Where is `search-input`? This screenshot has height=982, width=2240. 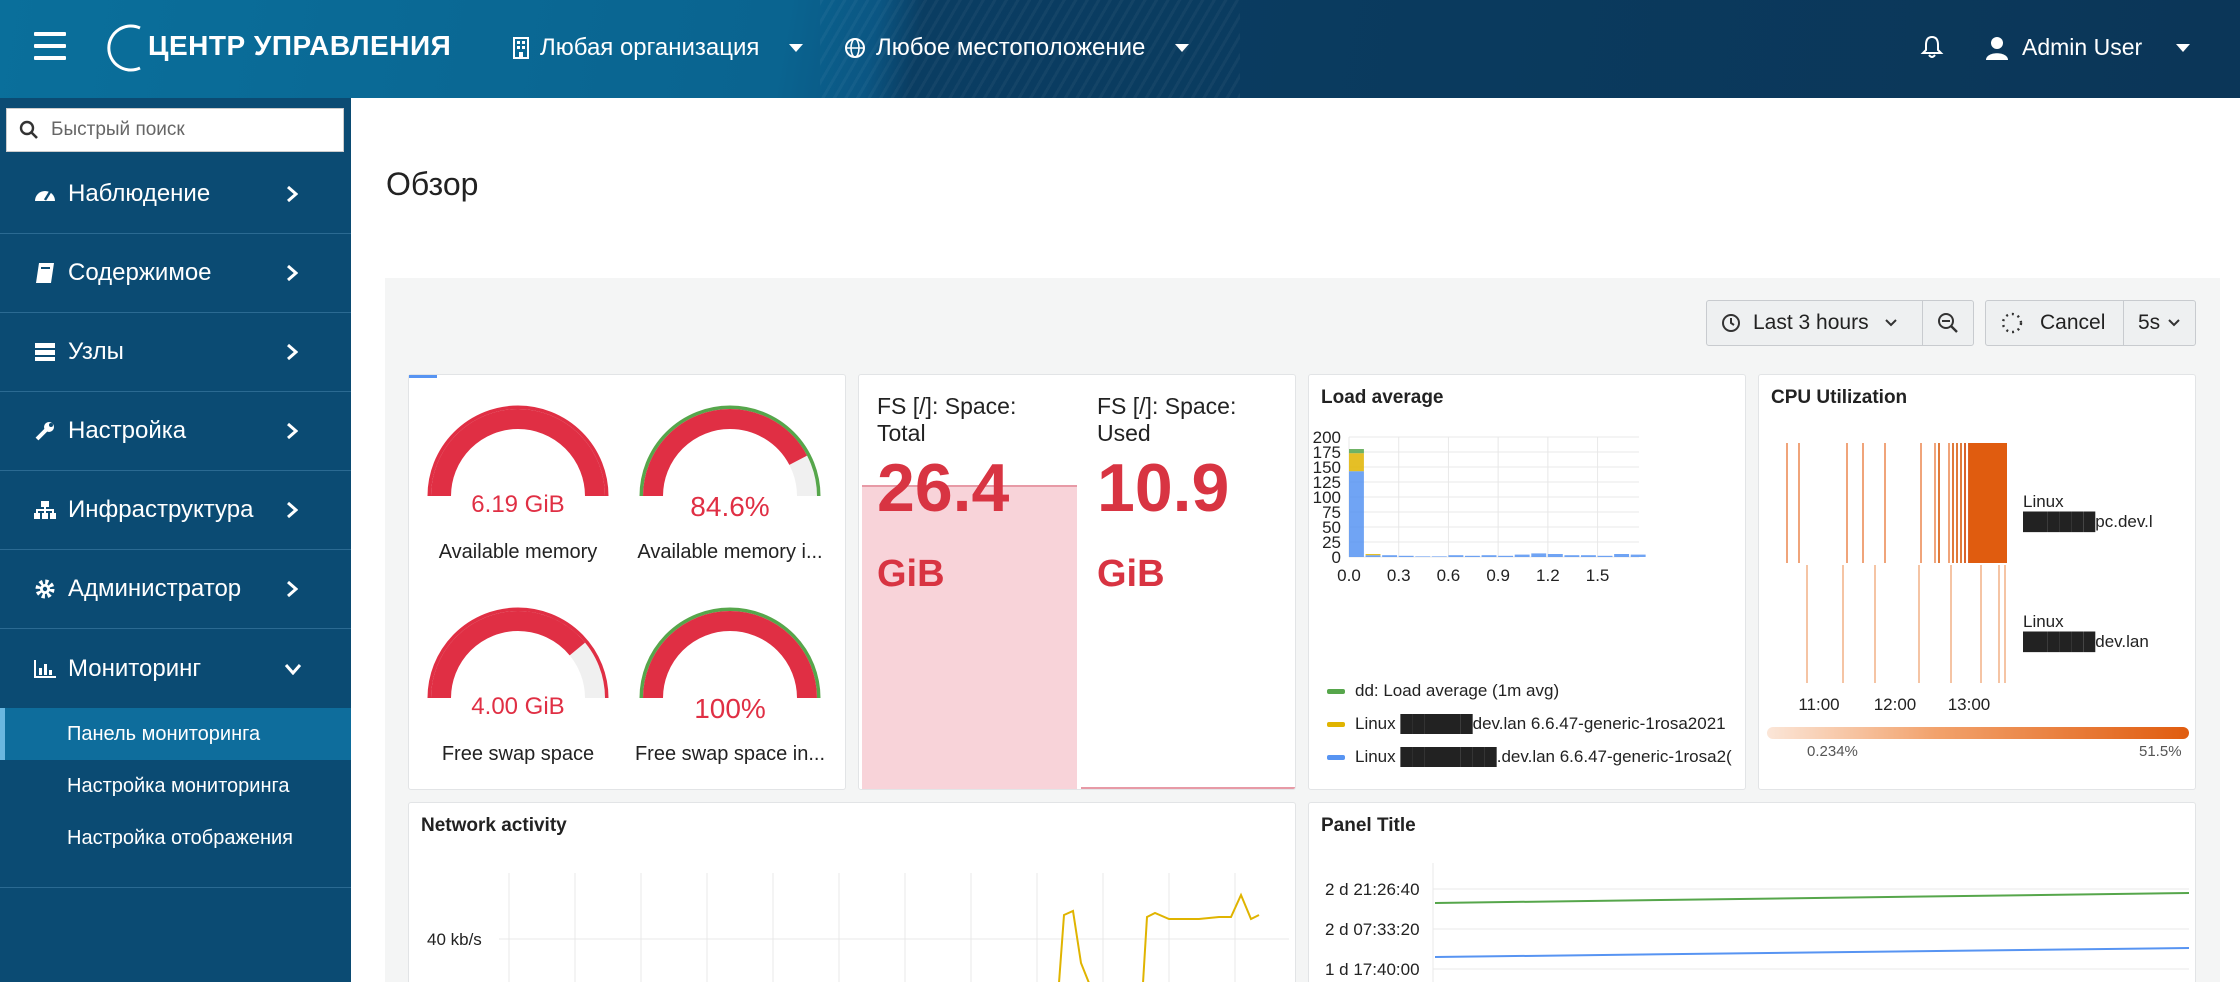 search-input is located at coordinates (191, 130).